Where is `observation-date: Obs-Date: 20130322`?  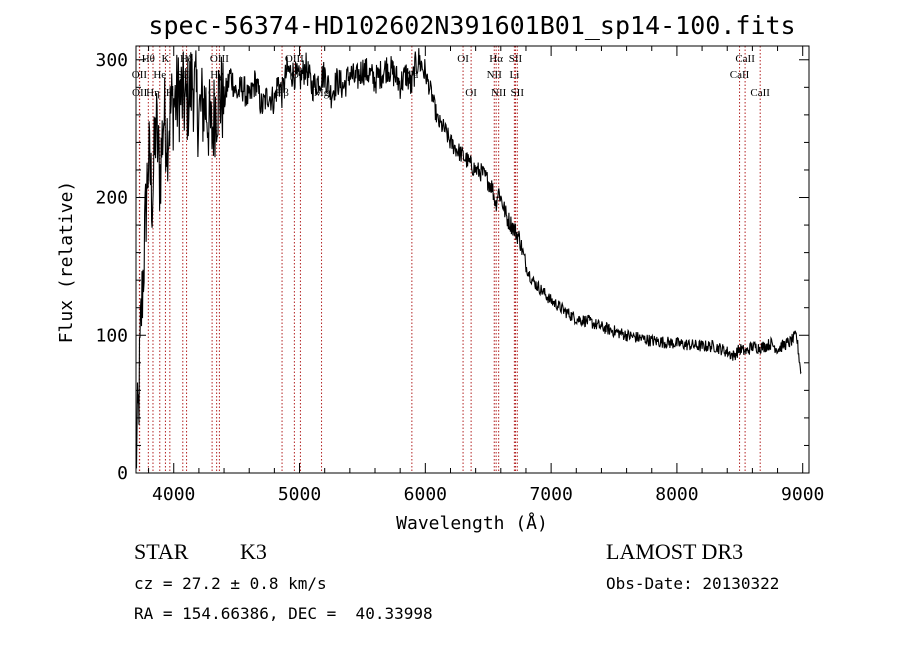
observation-date: Obs-Date: 20130322 is located at coordinates (693, 583).